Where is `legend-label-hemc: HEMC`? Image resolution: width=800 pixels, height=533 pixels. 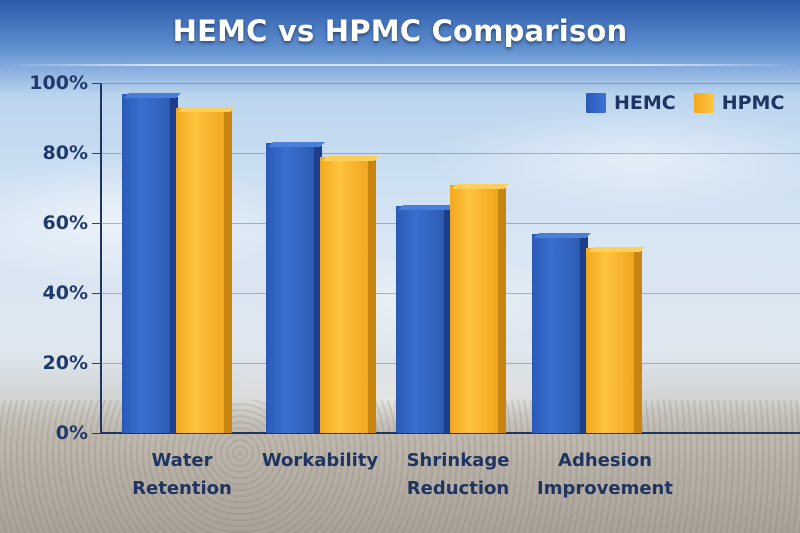
legend-label-hemc: HEMC is located at coordinates (645, 103).